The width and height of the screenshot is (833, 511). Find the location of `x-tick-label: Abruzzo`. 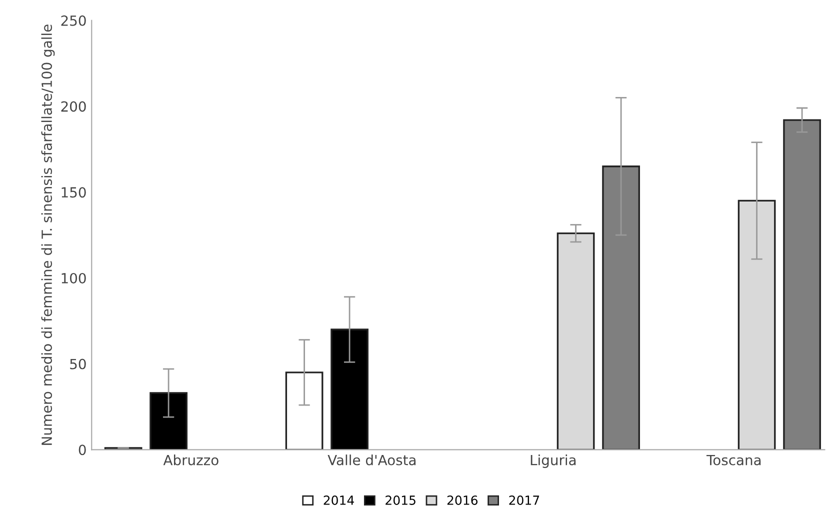

x-tick-label: Abruzzo is located at coordinates (190, 460).